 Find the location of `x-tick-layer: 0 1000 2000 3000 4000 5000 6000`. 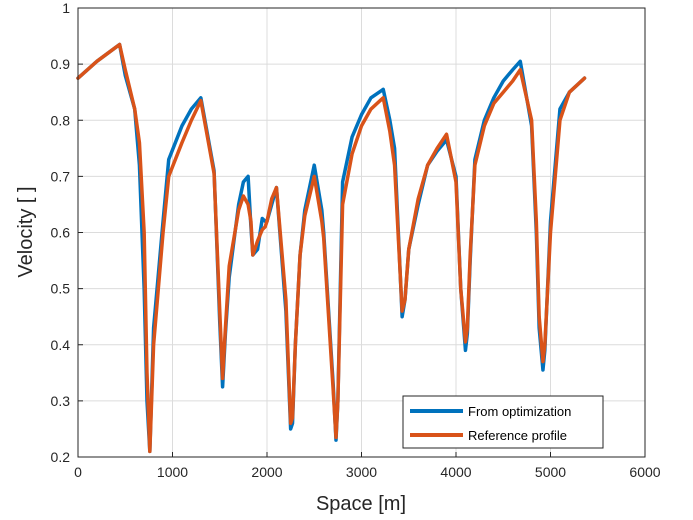

x-tick-layer: 0 1000 2000 3000 4000 5000 6000 is located at coordinates (367, 466).